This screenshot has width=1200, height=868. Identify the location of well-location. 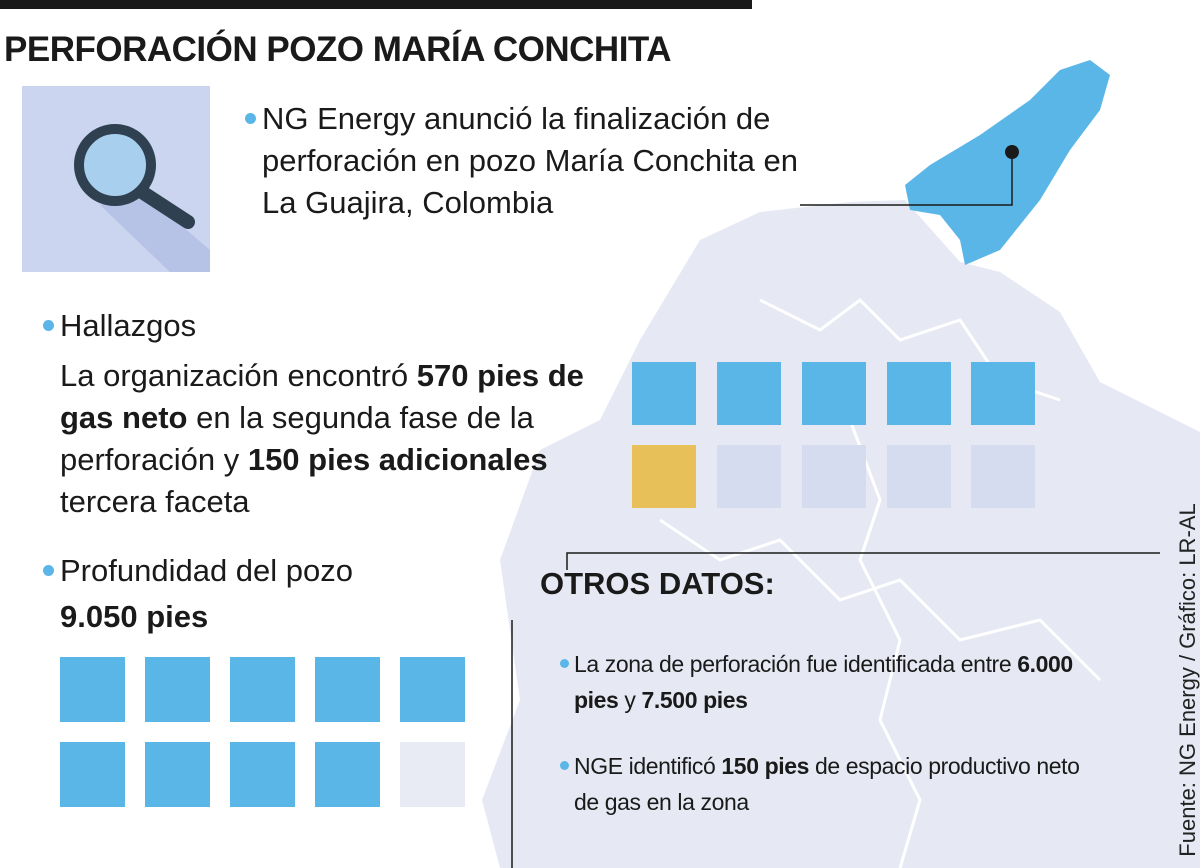
(1012, 152).